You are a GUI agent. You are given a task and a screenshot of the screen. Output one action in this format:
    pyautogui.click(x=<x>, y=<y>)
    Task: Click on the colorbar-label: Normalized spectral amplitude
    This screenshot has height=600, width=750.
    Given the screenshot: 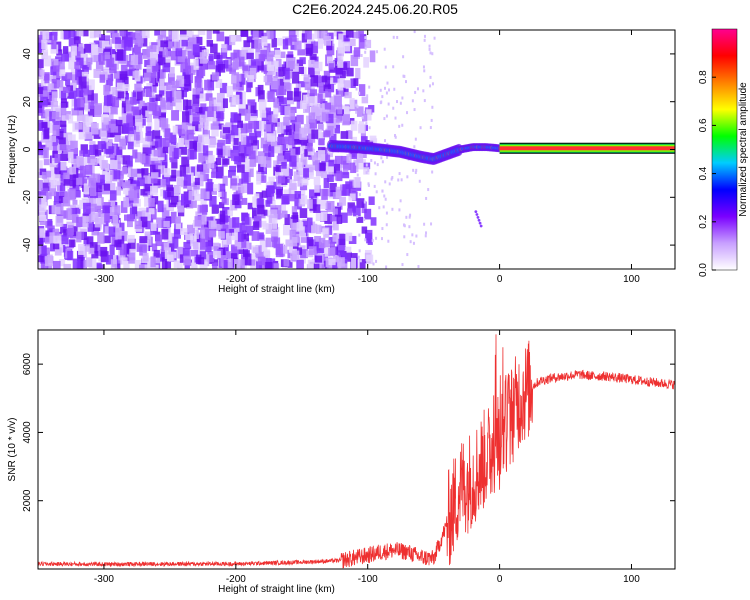 What is the action you would take?
    pyautogui.click(x=743, y=149)
    